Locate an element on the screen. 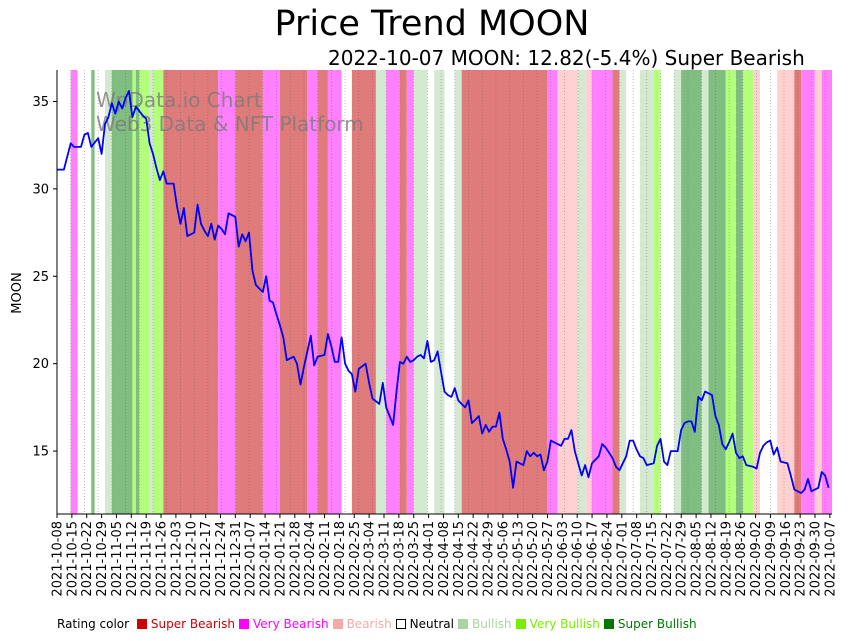  x-tick-label: 2022-07-15 is located at coordinates (652, 559).